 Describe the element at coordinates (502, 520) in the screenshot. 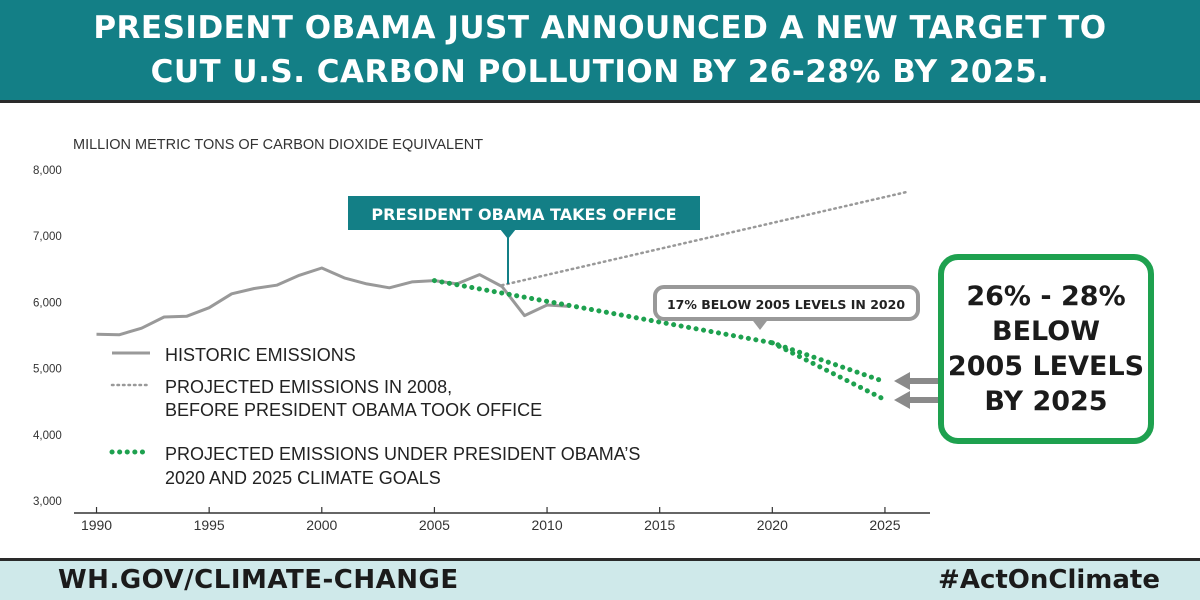

I see `x-axis: 1990 1995 2000 2005 2010 2015 2020 2025` at that location.